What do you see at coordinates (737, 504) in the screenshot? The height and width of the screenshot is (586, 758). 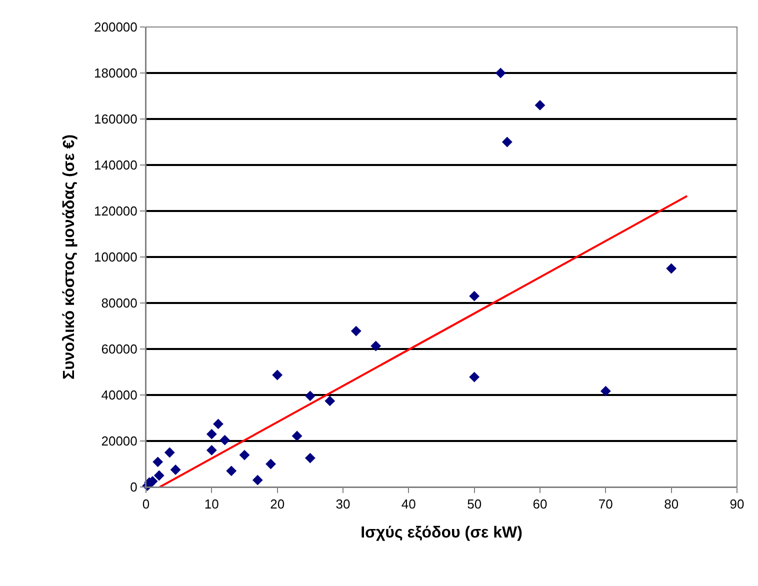 I see `x-tick-label: 90` at bounding box center [737, 504].